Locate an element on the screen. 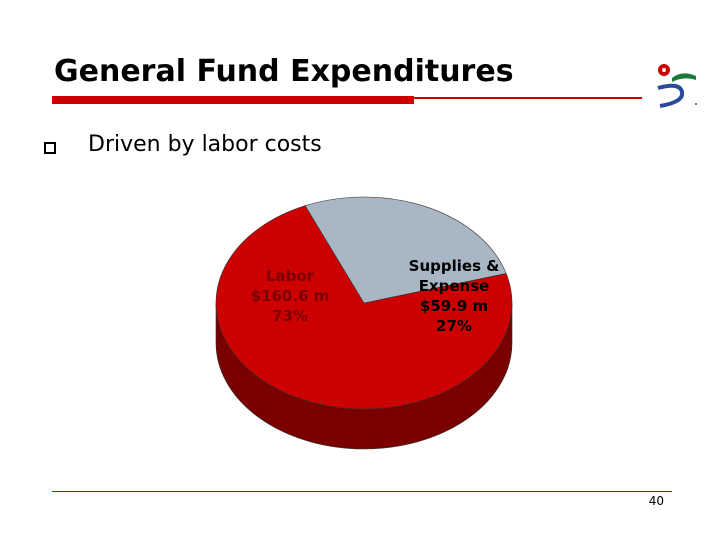 The width and height of the screenshot is (720, 540). supplies-label-line: Supplies & is located at coordinates (454, 266).